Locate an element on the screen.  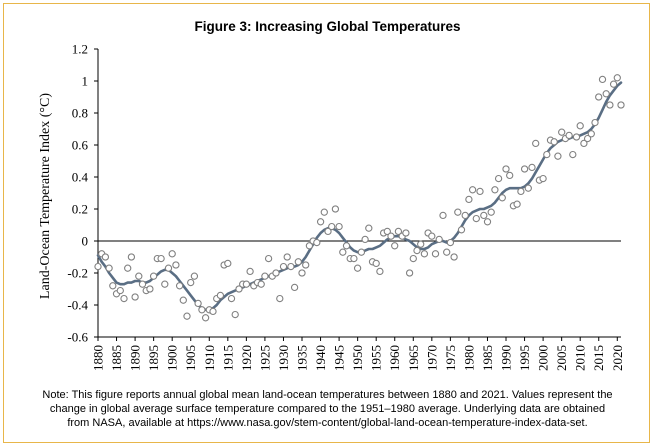
x-tick-label: 1990 is located at coordinates (506, 358).